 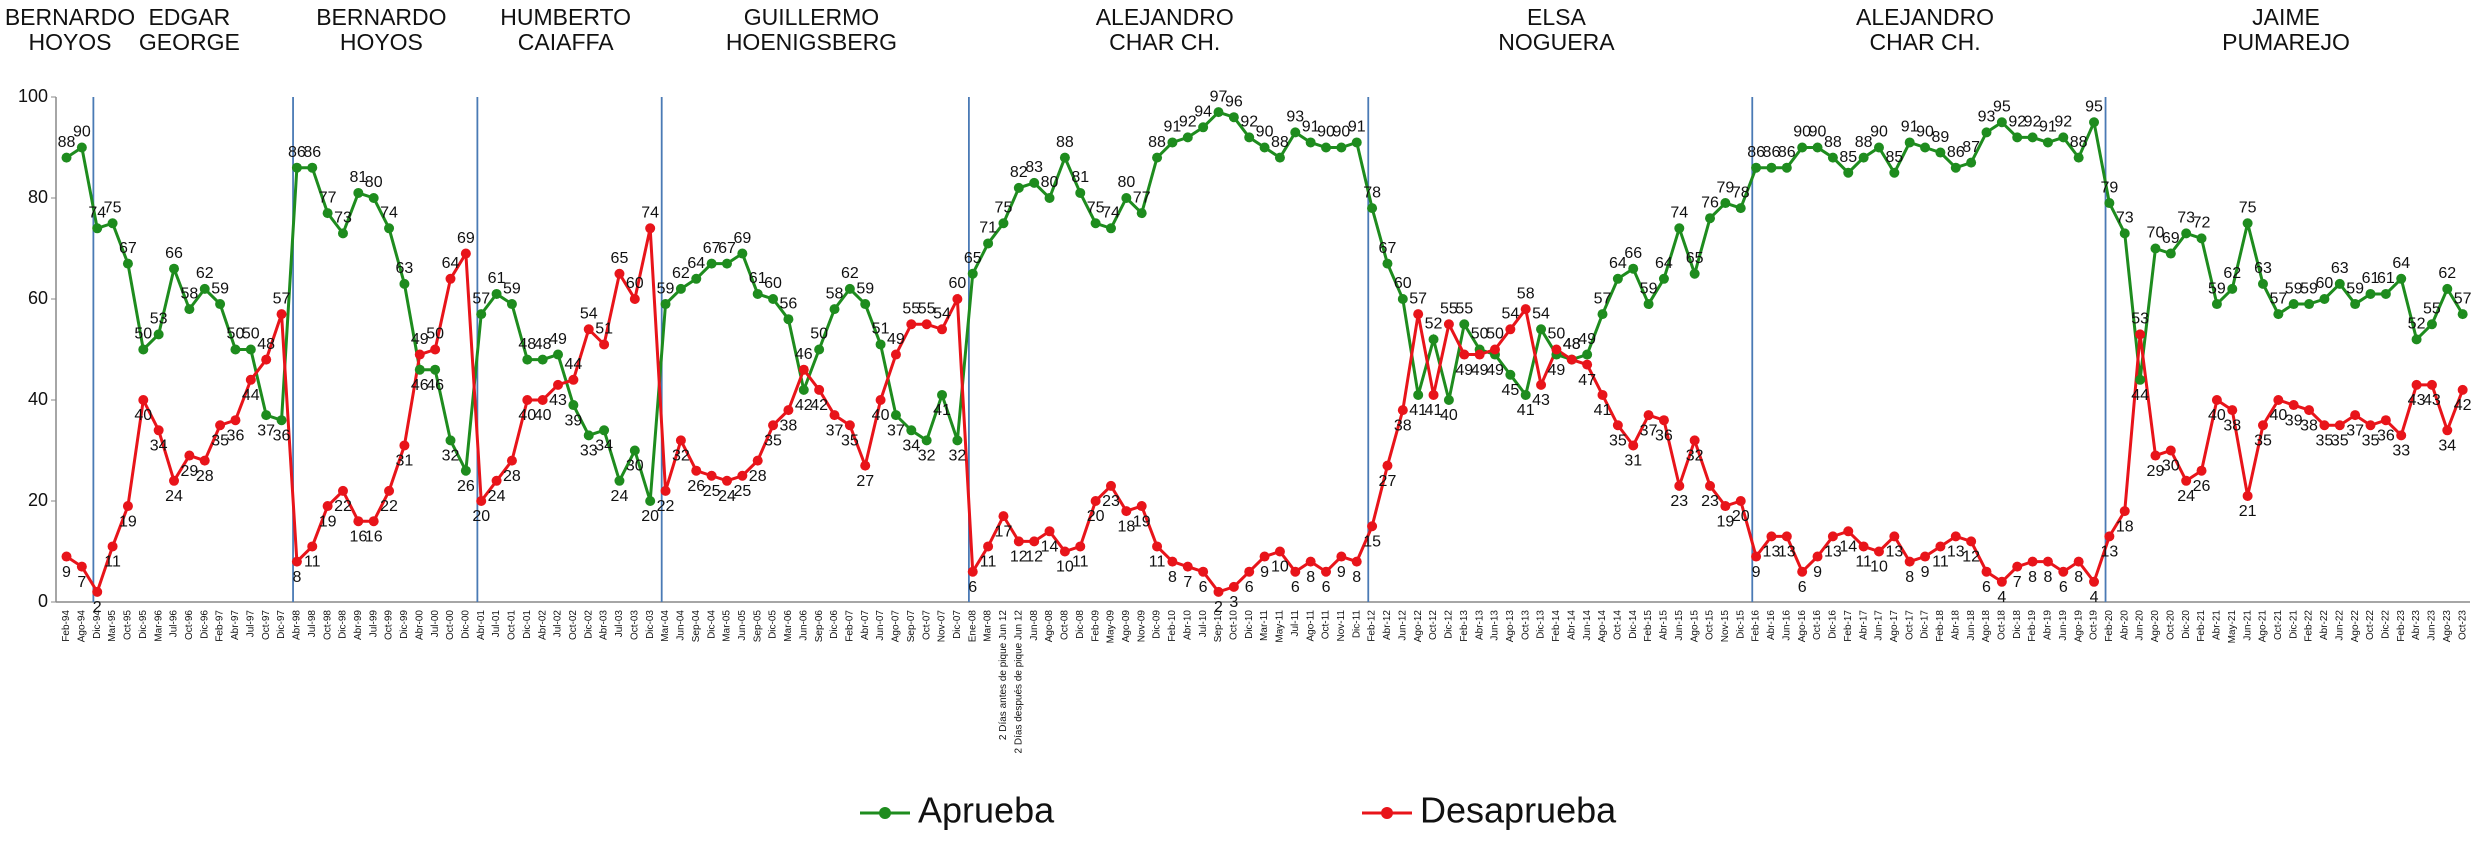 I want to click on x-tick-label: Dic-09, so click(x=1157, y=624).